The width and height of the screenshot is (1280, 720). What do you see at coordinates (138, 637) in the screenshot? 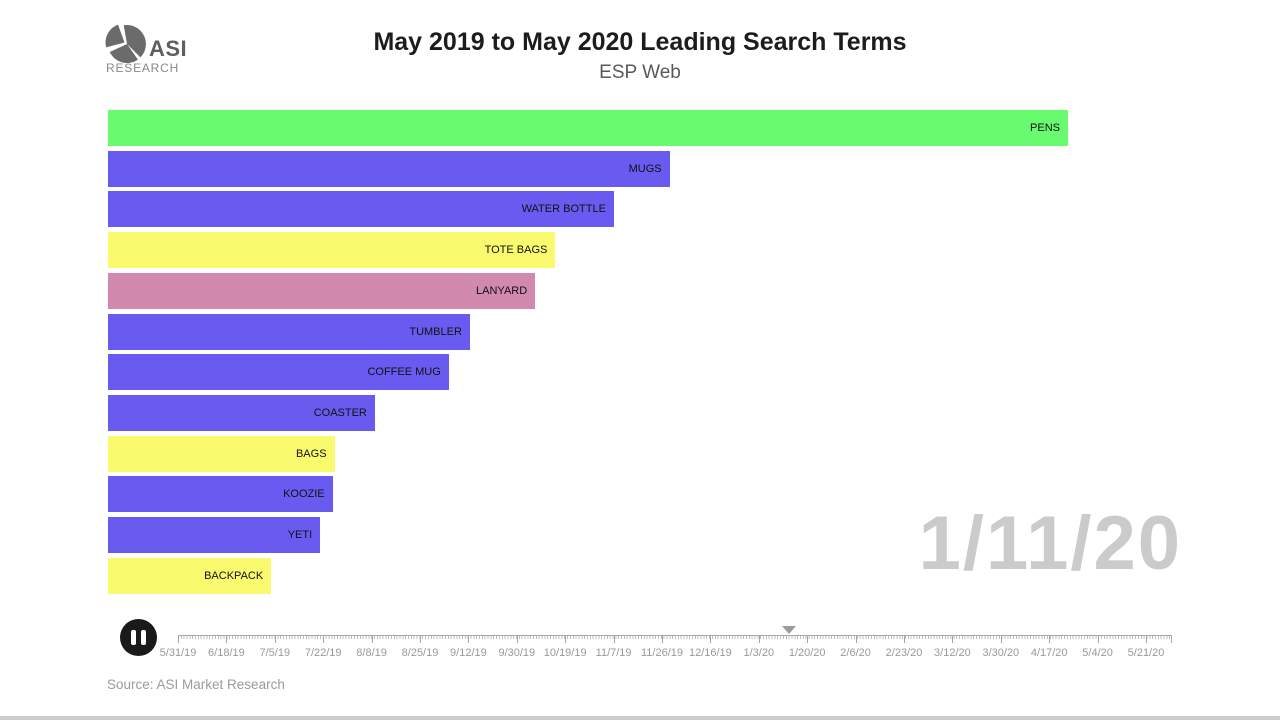
I see `pause-button` at bounding box center [138, 637].